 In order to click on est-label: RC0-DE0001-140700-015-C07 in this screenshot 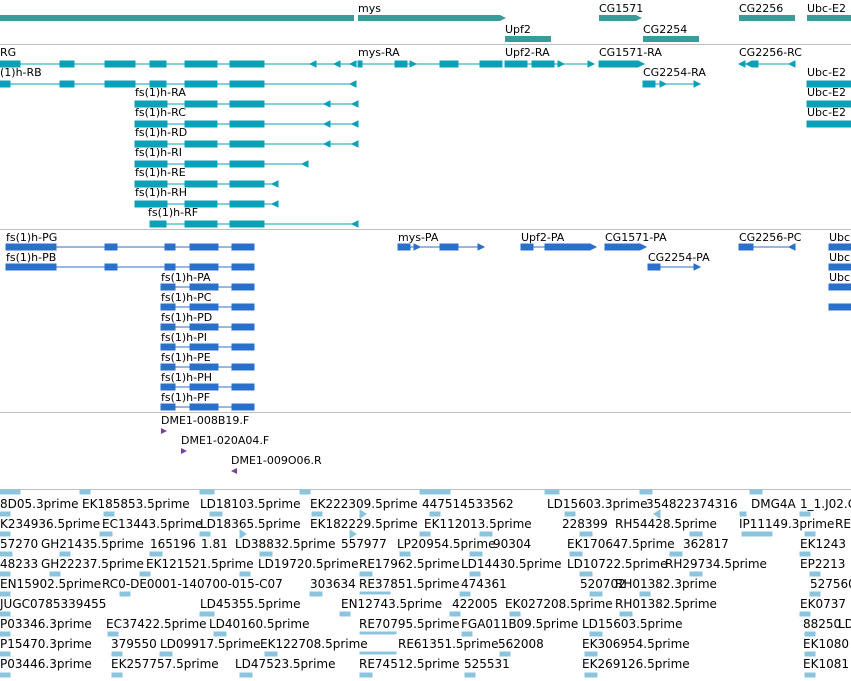, I will do `click(192, 584)`.